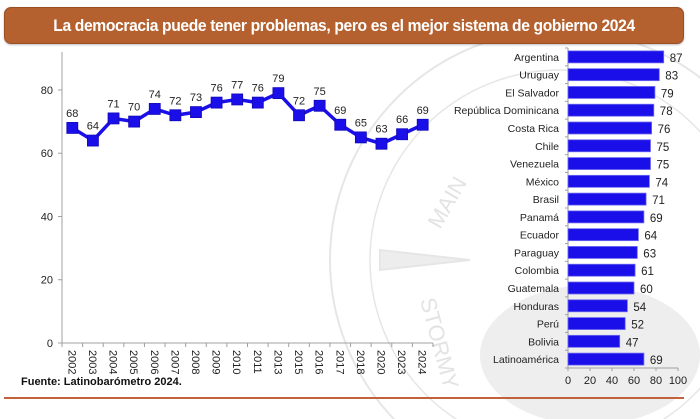 This screenshot has height=419, width=700. Describe the element at coordinates (568, 381) in the screenshot. I see `value-tick-label: 0` at that location.